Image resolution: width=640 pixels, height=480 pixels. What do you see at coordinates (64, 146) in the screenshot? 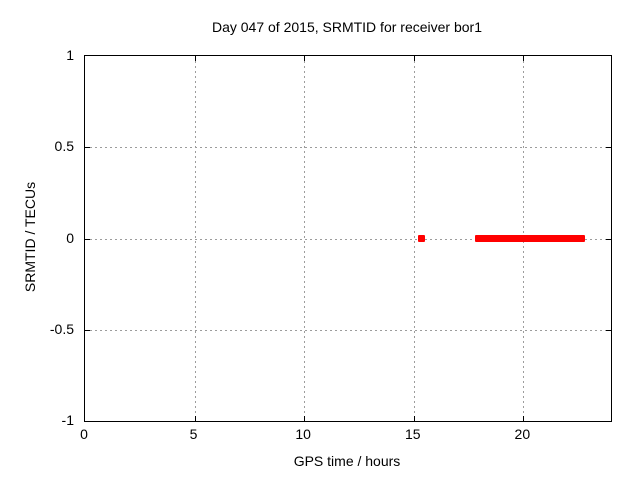
I see `y-tick-label: 0.5` at bounding box center [64, 146].